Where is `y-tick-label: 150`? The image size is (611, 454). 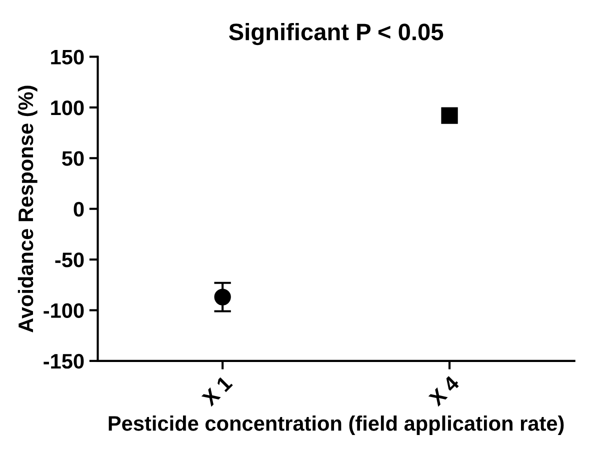
y-tick-label: 150 is located at coordinates (67, 57).